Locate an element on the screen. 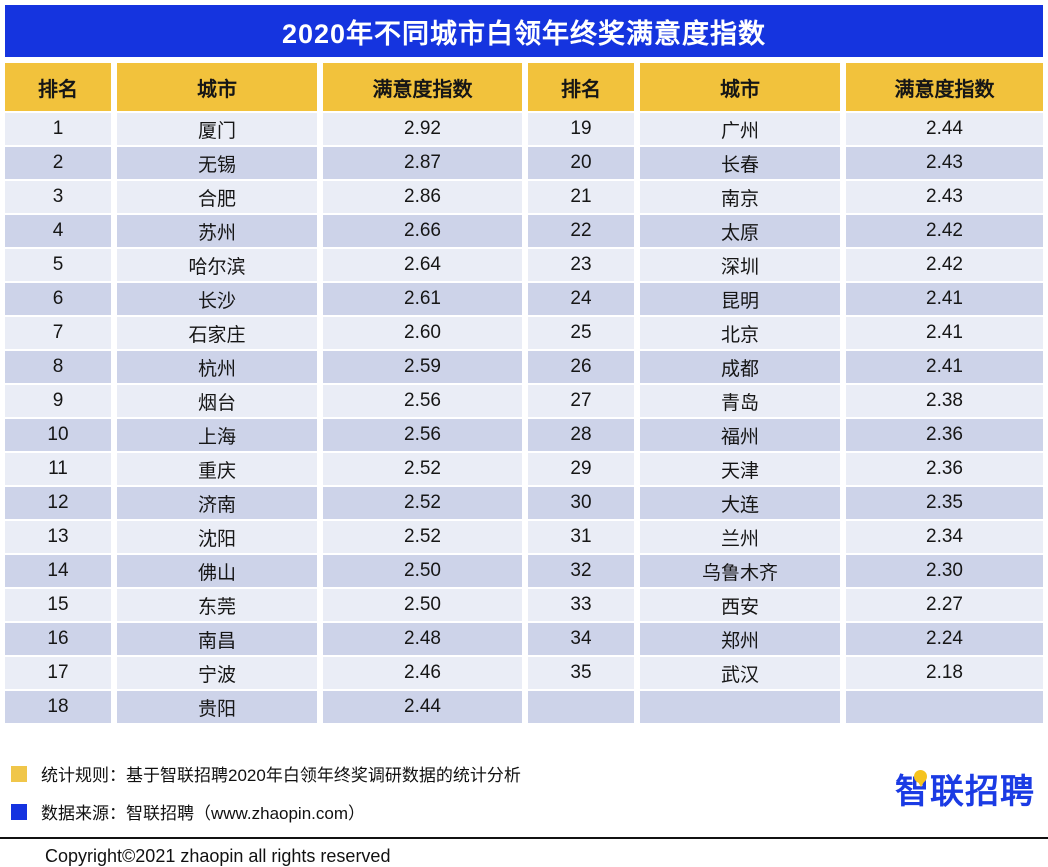 This screenshot has height=867, width=1048. column-header-city-left: 城市 is located at coordinates (217, 87).